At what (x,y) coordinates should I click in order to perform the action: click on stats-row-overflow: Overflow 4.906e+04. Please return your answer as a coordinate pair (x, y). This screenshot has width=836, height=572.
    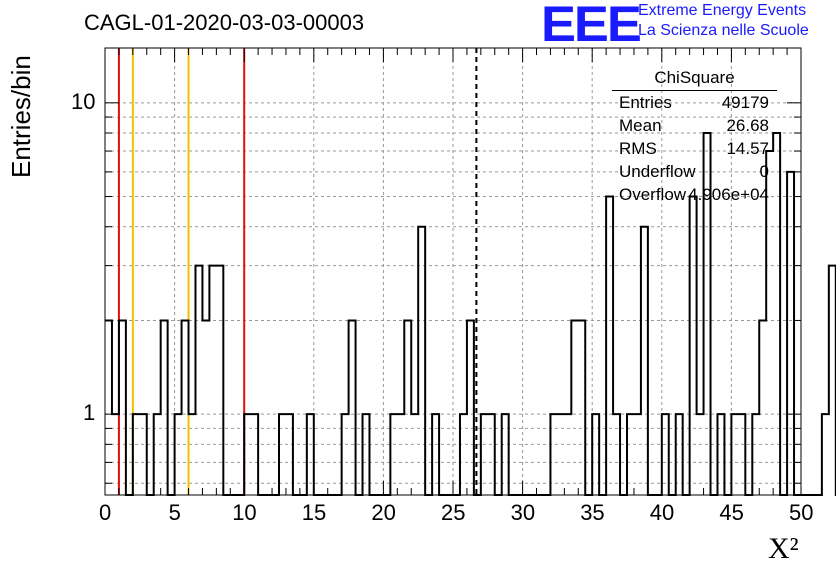
    Looking at the image, I should click on (694, 194).